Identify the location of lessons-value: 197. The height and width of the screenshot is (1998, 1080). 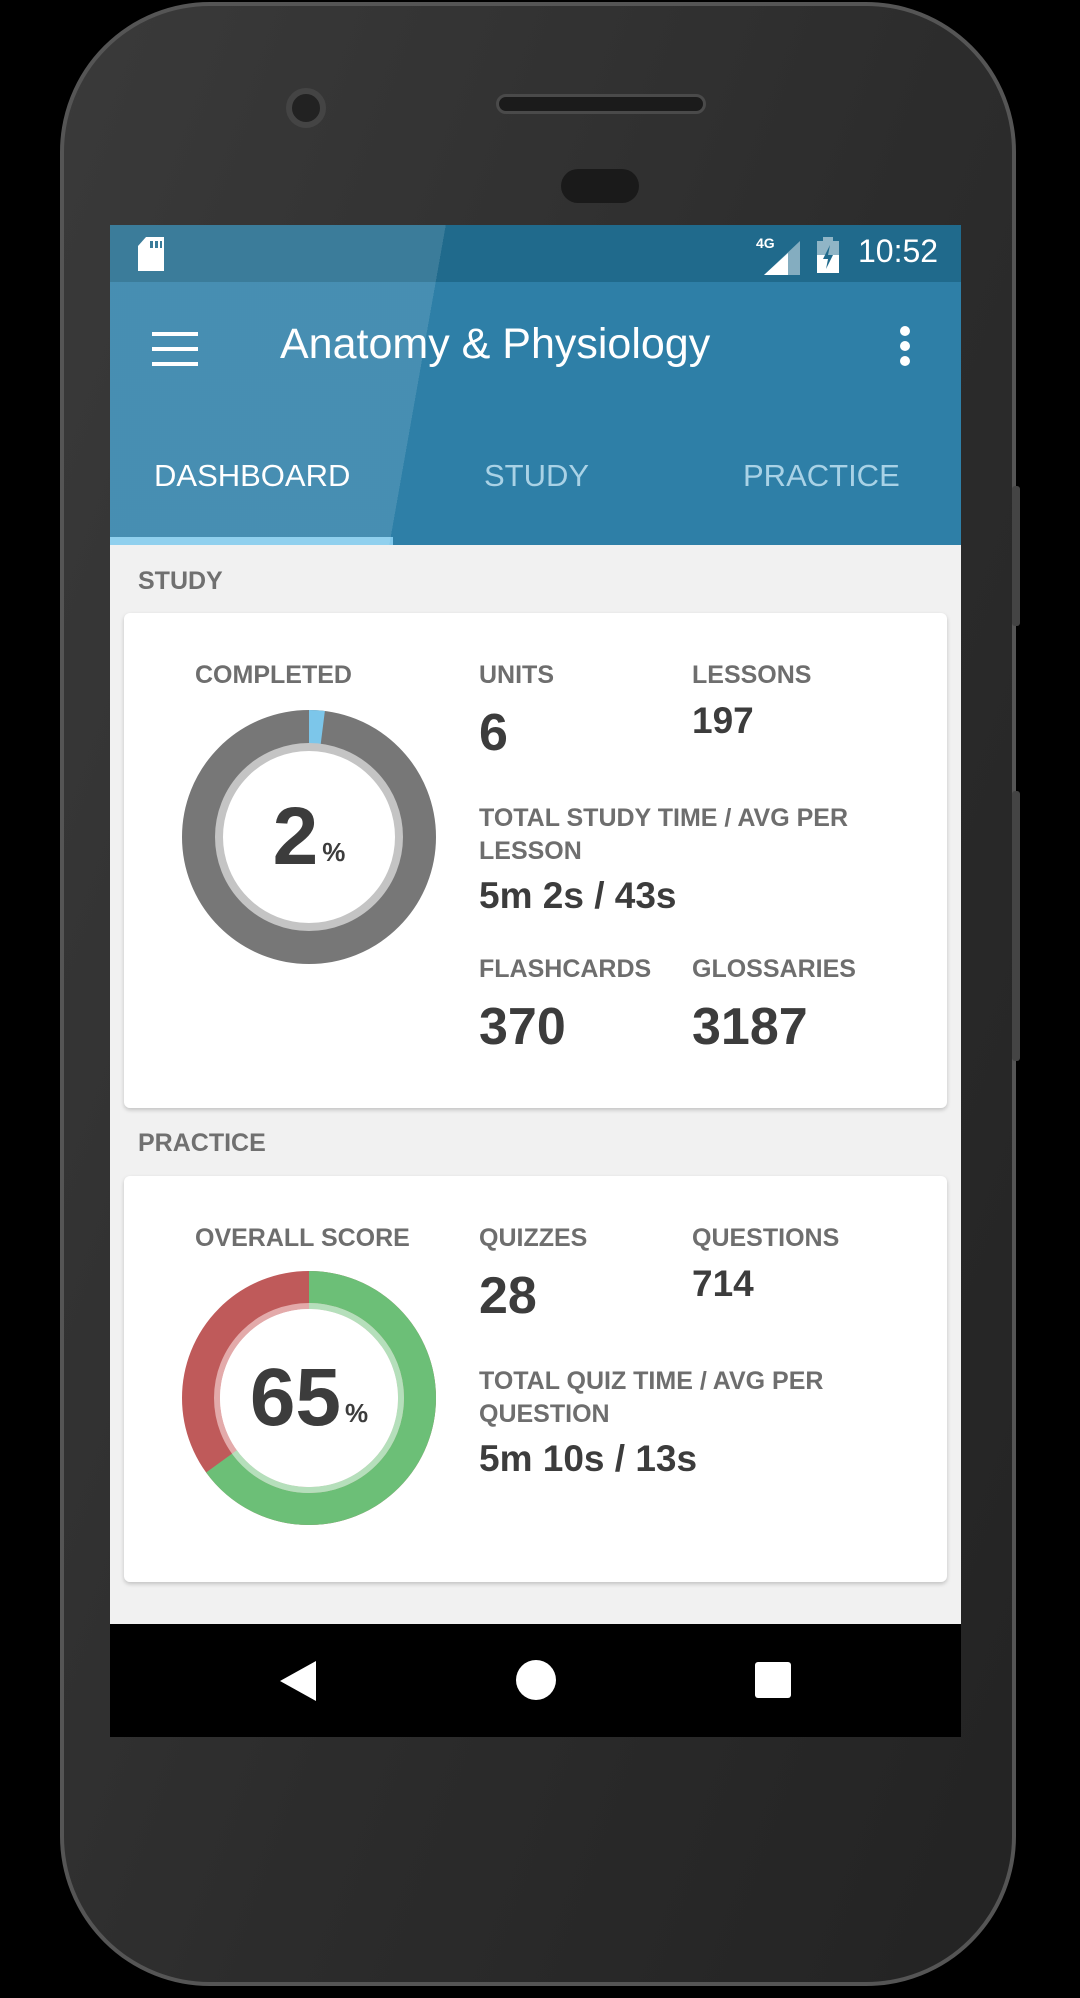
(723, 720).